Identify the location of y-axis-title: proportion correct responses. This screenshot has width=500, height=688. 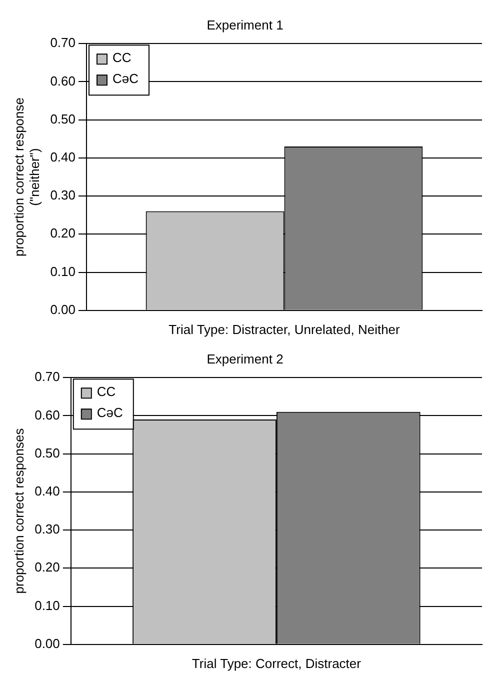
(18, 511).